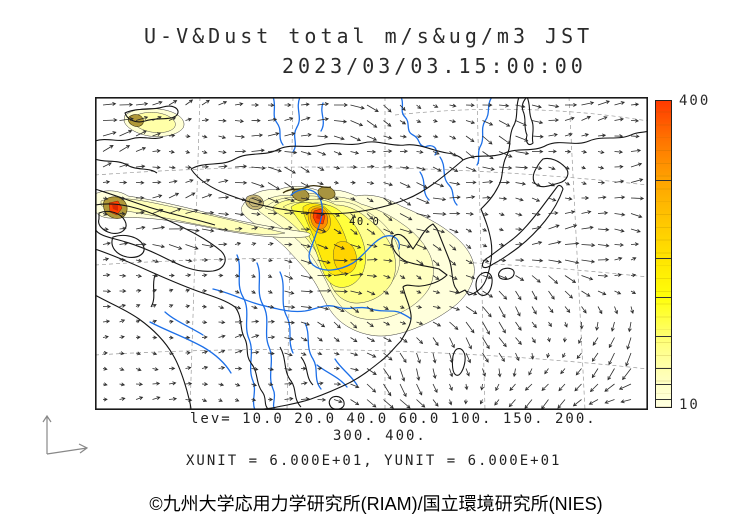 This screenshot has width=752, height=532. I want to click on axis-arrows-icon, so click(65, 434).